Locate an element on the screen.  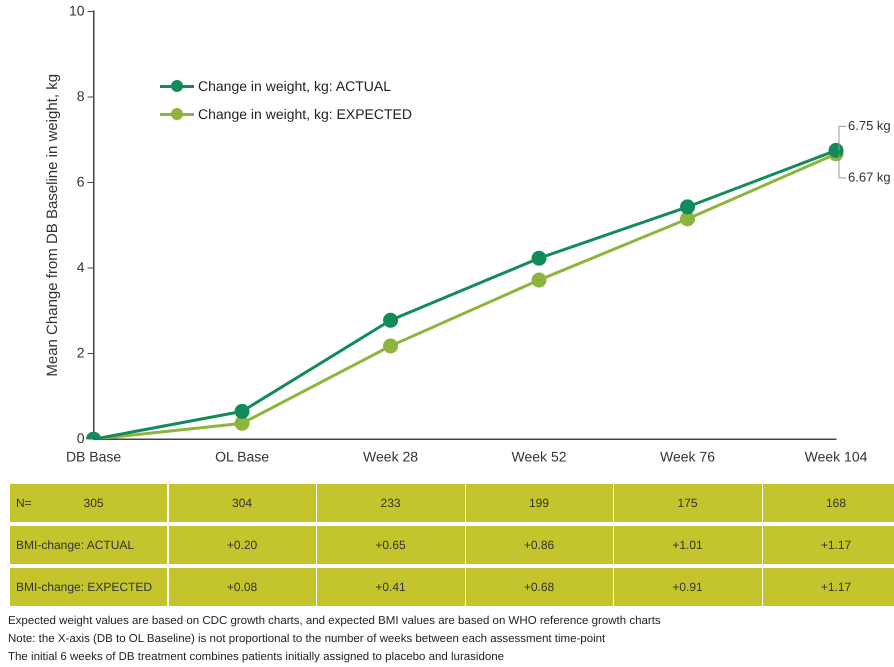
legend-label: Change in weight, kg: EXPECTED is located at coordinates (305, 114).